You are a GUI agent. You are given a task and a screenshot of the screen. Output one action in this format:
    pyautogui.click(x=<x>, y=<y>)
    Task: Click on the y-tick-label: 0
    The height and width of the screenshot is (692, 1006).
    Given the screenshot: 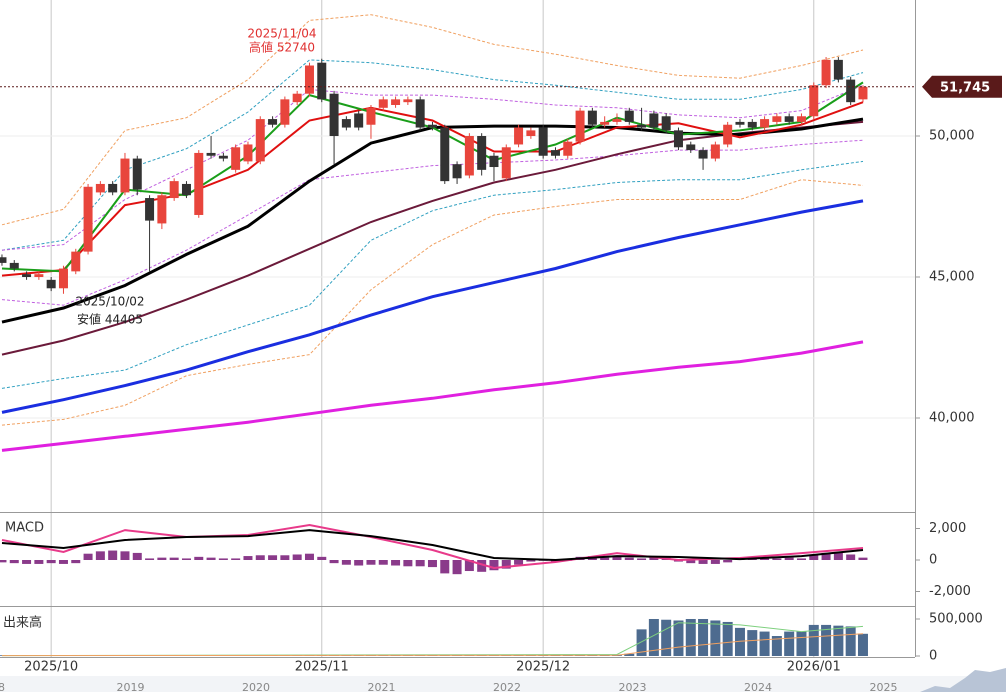 What is the action you would take?
    pyautogui.click(x=933, y=560)
    